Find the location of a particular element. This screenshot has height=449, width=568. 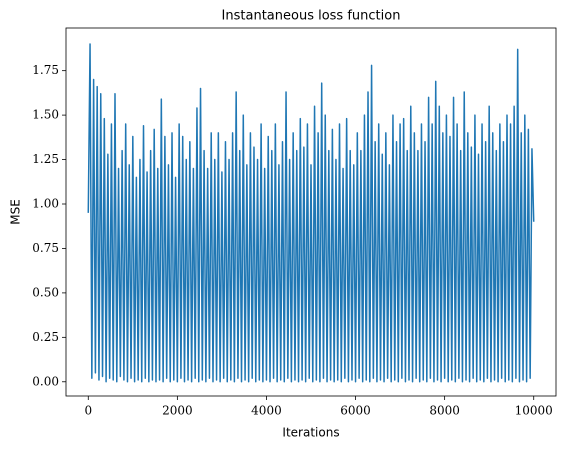

y-tick-label: 0.25 is located at coordinates (45, 337).